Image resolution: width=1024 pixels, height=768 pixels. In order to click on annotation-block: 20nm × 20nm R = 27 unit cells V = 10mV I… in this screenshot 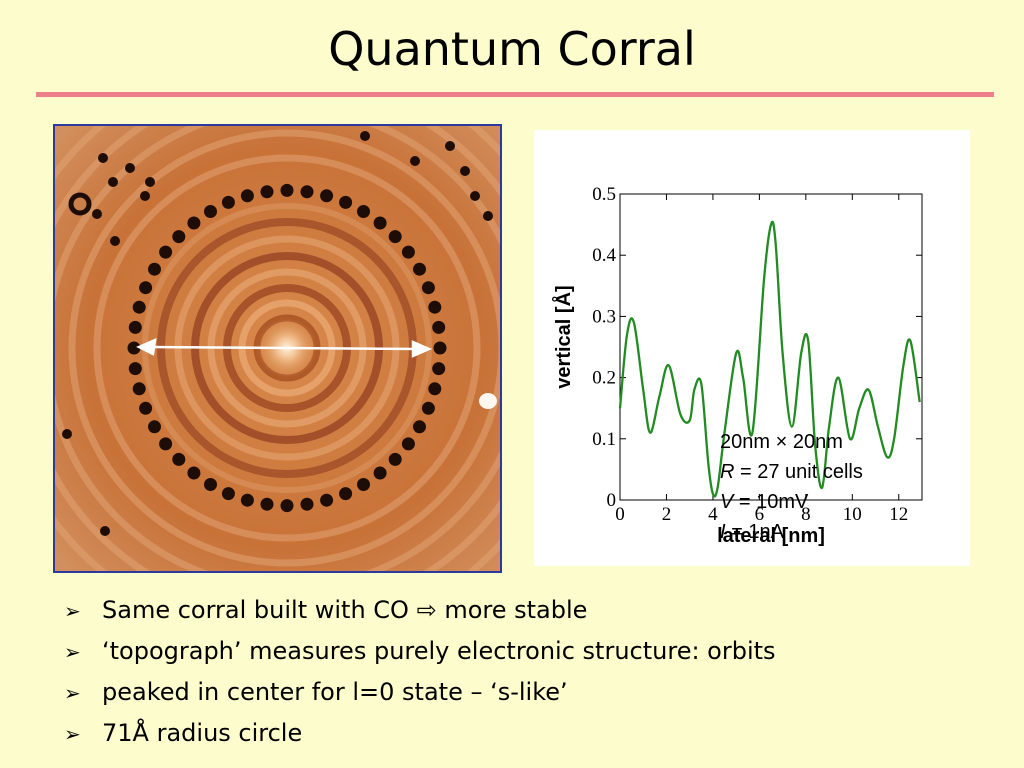, I will do `click(791, 487)`.